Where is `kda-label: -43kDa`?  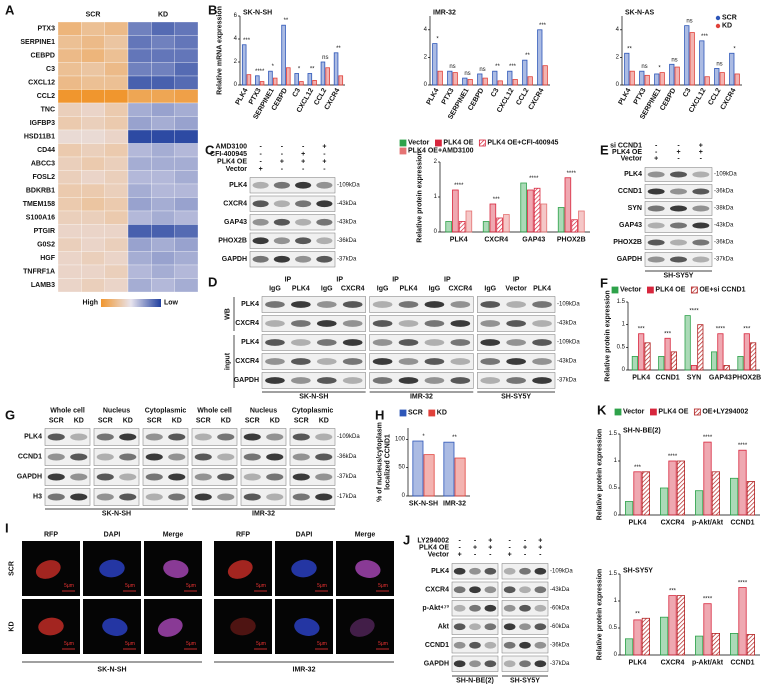
kda-label: -43kDa is located at coordinates (560, 590).